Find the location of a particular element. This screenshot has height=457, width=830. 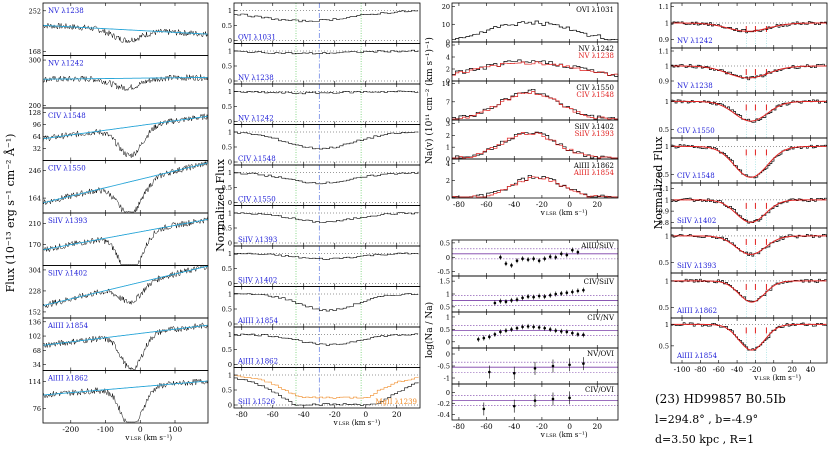

norm-panel: MgII λ1239 SiII λ1526 is located at coordinates (327, 387).